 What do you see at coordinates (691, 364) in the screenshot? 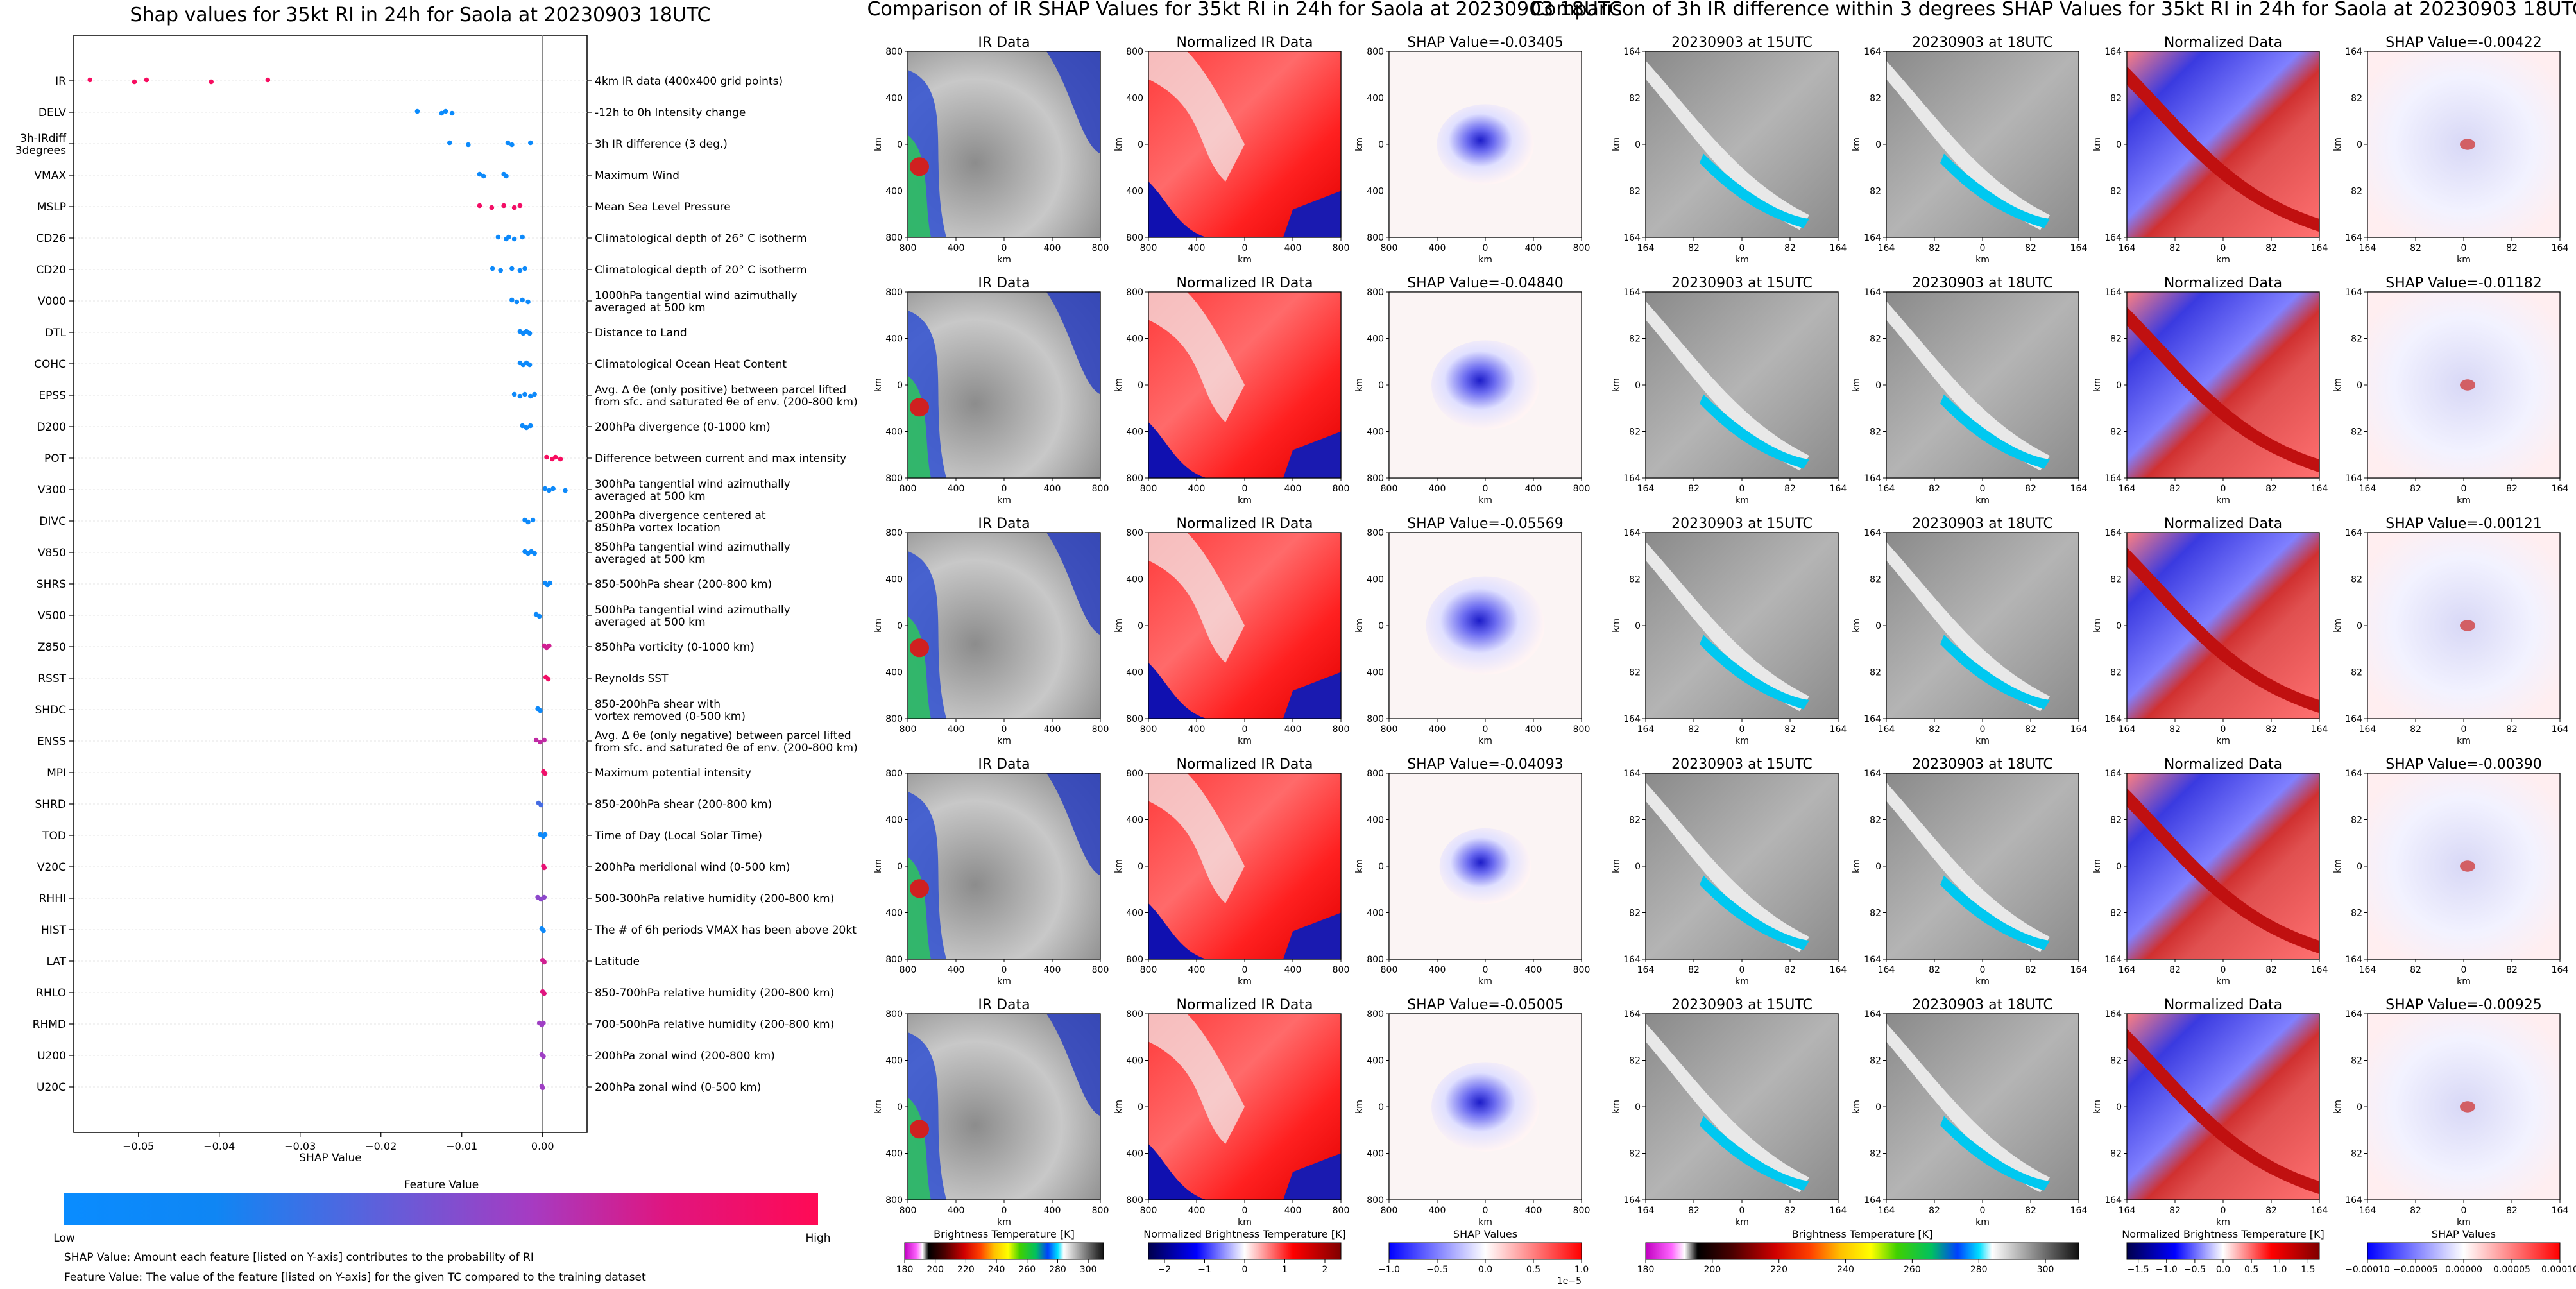
I see `feature-description: Climatological Ocean Heat Content` at bounding box center [691, 364].